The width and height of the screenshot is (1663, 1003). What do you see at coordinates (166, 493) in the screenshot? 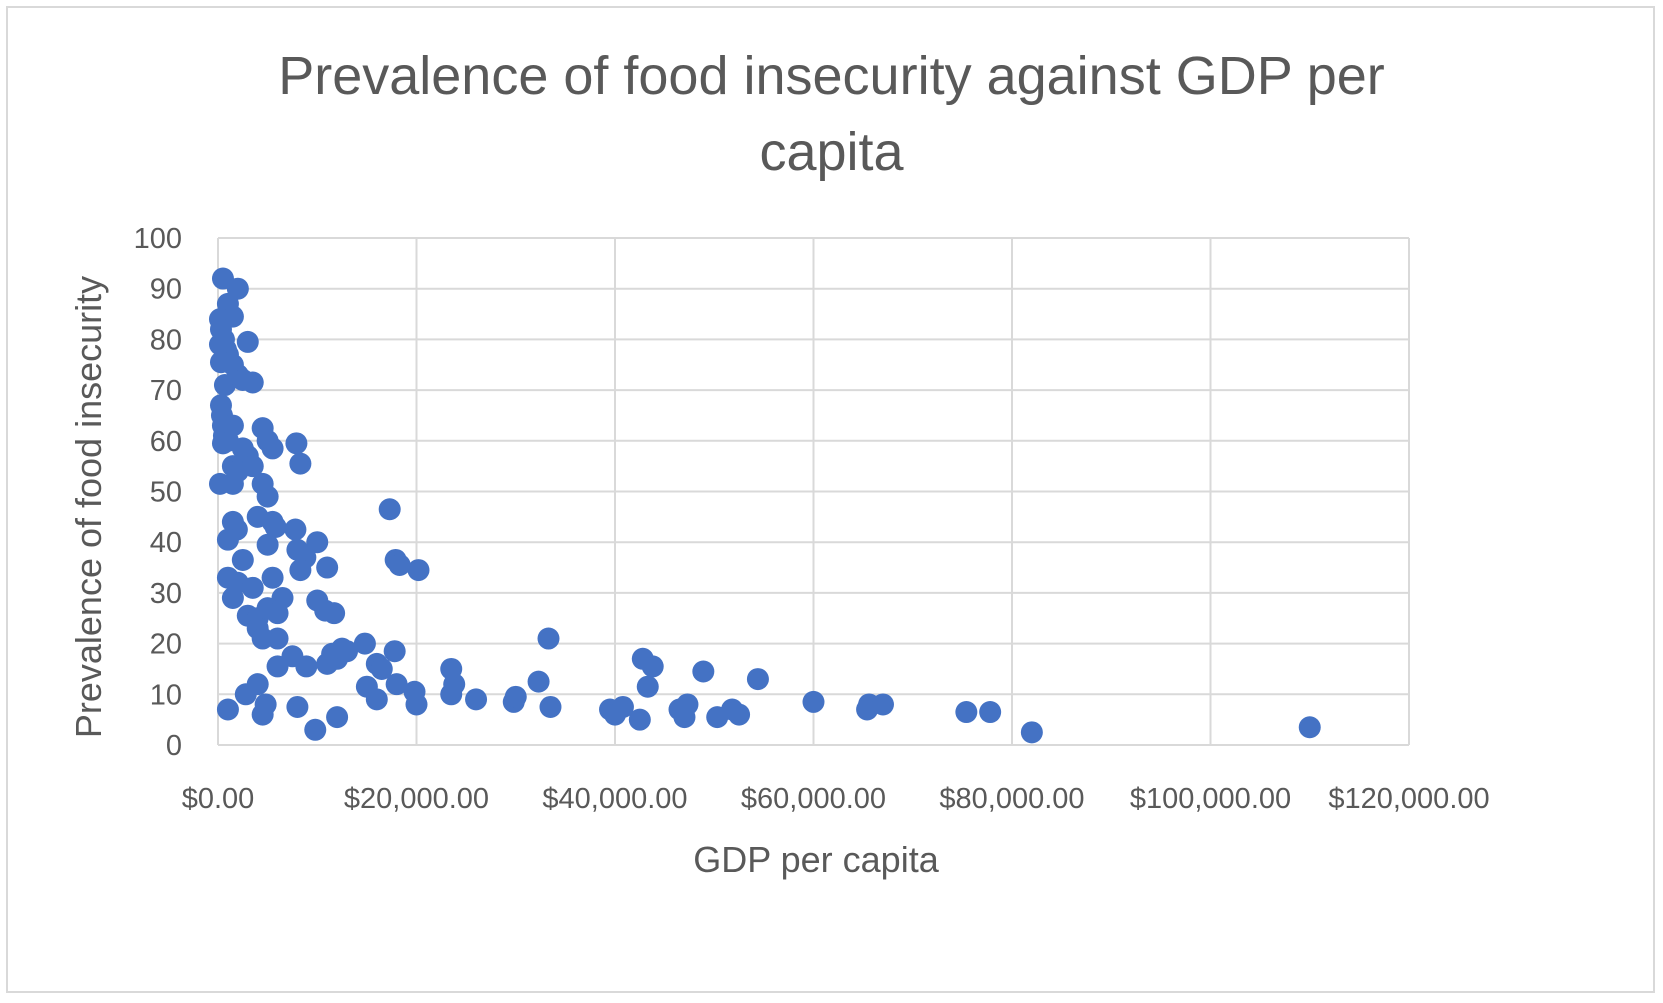
I see `y-tick-label: 50` at bounding box center [166, 493].